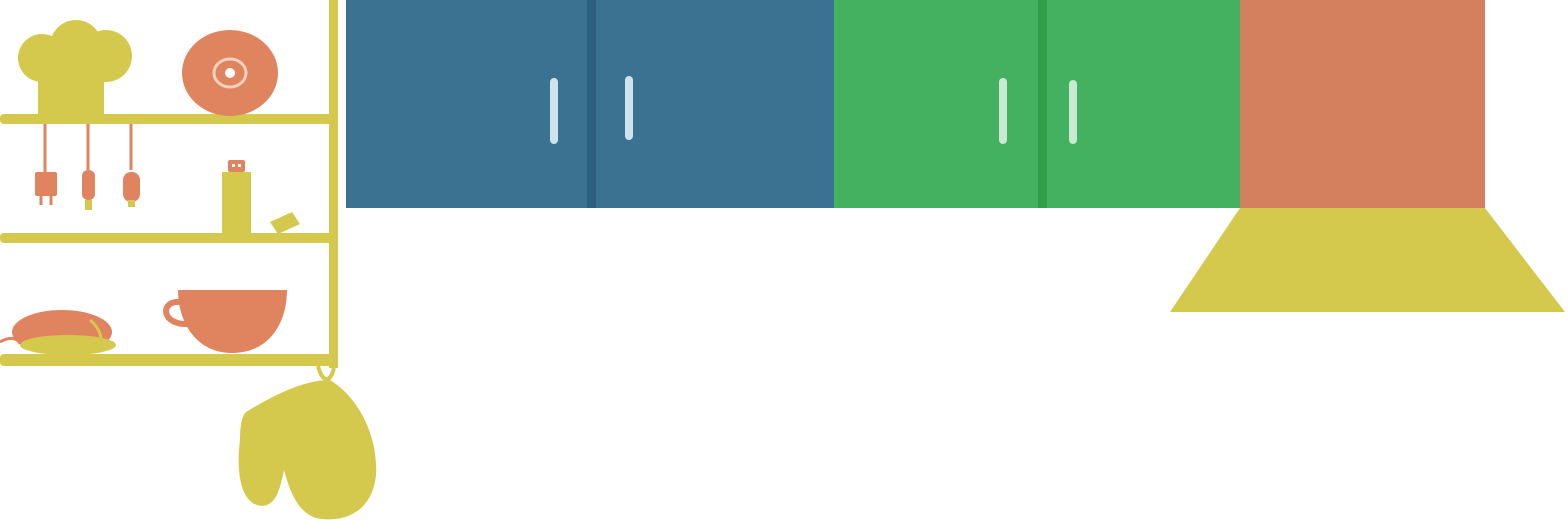 This screenshot has width=1568, height=523. What do you see at coordinates (554, 111) in the screenshot?
I see `blue-cabinet-handle-left` at bounding box center [554, 111].